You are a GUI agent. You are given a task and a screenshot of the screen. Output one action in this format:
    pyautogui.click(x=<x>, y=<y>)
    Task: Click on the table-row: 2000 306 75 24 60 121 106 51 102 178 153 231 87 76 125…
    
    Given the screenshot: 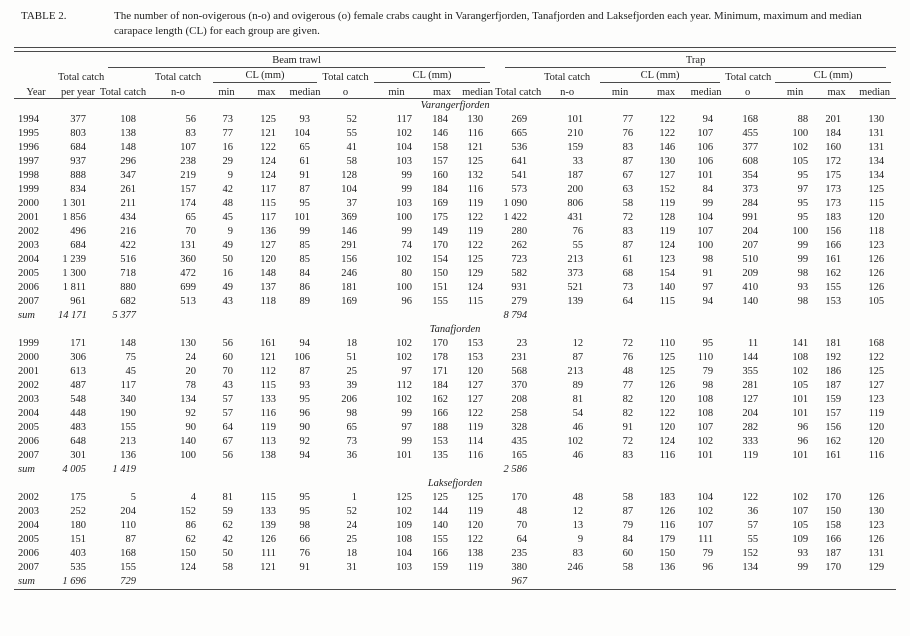 What is the action you would take?
    pyautogui.click(x=455, y=358)
    